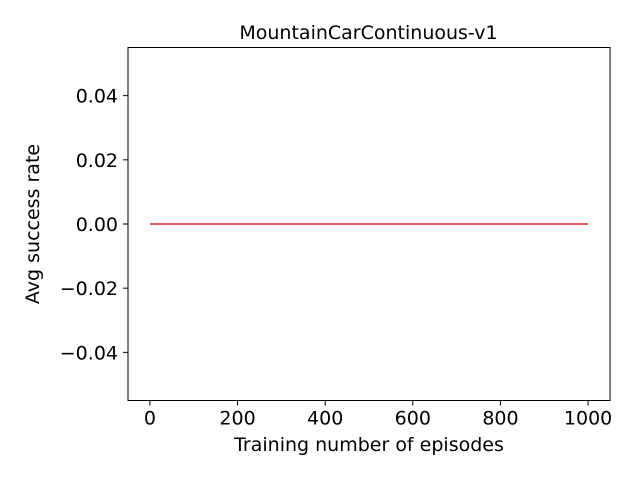 The width and height of the screenshot is (640, 480). What do you see at coordinates (368, 445) in the screenshot?
I see `x-axis-label: Training number of episodes` at bounding box center [368, 445].